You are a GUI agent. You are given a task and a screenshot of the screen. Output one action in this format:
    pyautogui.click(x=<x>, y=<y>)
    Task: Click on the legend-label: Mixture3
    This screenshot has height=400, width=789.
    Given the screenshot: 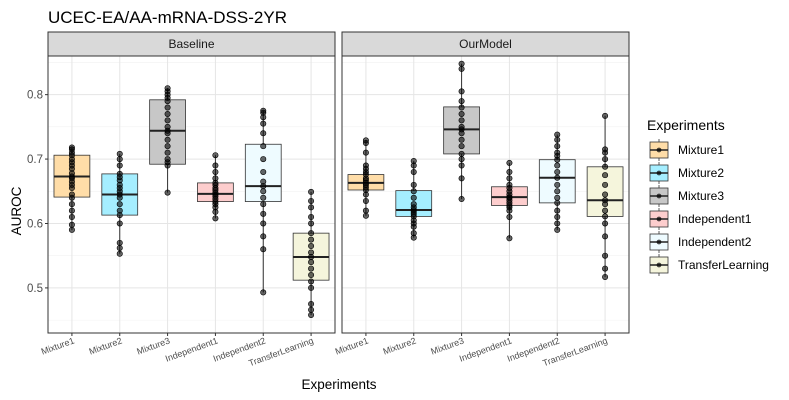 What is the action you would take?
    pyautogui.click(x=701, y=196)
    